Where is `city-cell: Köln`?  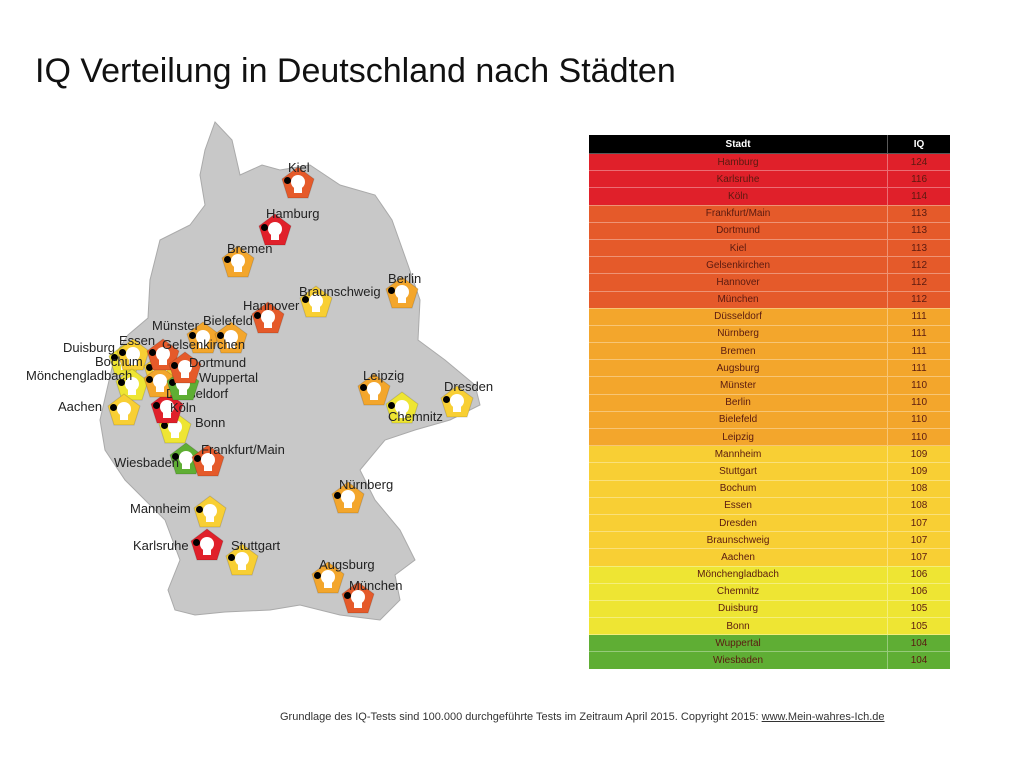 city-cell: Köln is located at coordinates (738, 196).